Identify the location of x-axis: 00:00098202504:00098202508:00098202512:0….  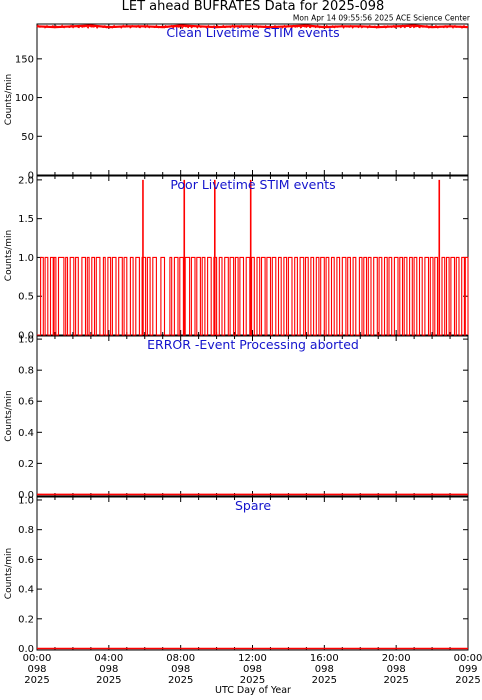
(252, 669).